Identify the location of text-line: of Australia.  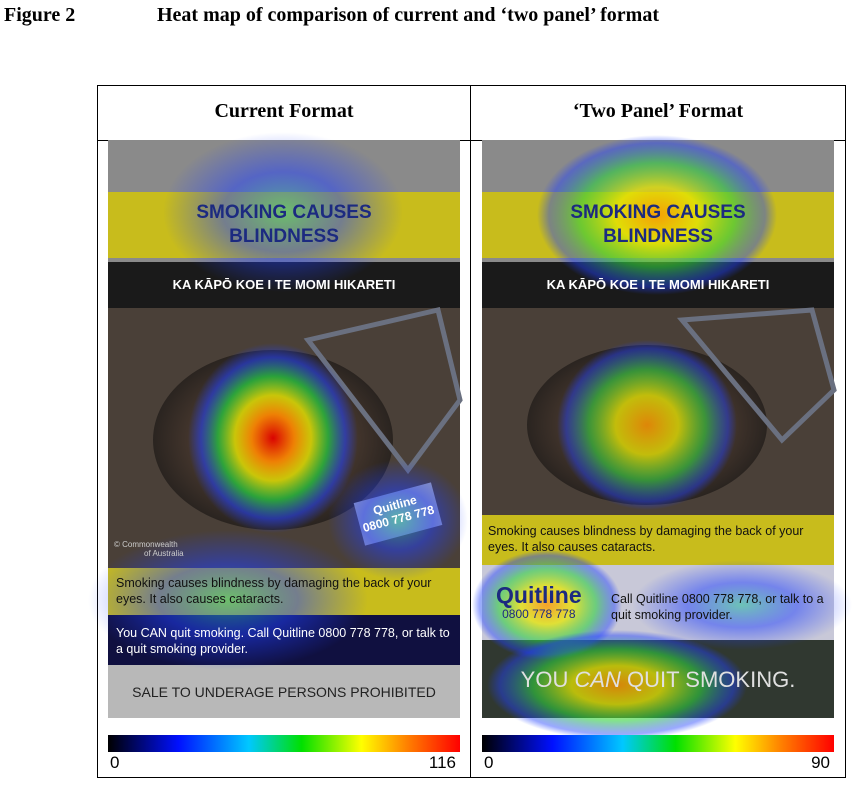
(164, 553).